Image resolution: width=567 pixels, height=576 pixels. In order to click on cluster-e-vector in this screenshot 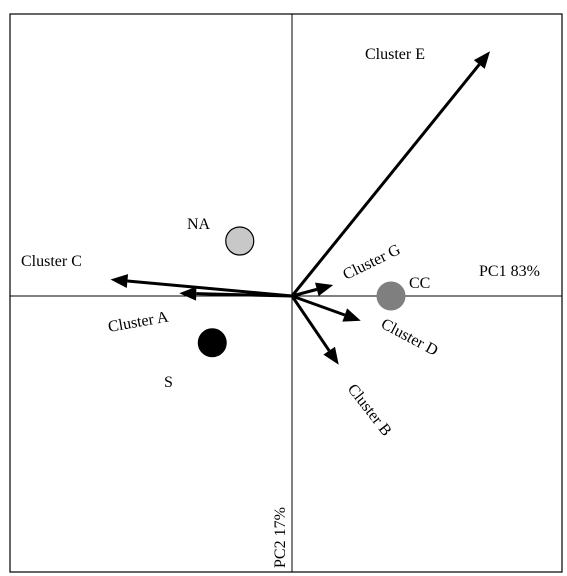, I will do `click(385, 180)`.